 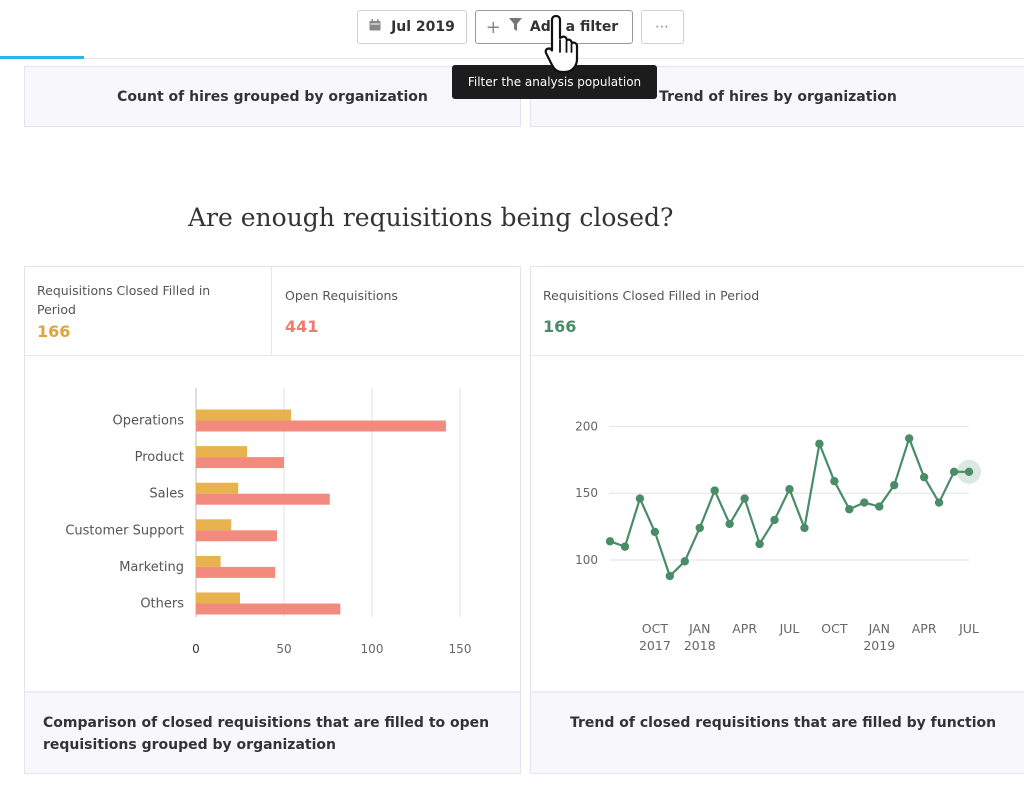 What do you see at coordinates (789, 507) in the screenshot?
I see `trend-line` at bounding box center [789, 507].